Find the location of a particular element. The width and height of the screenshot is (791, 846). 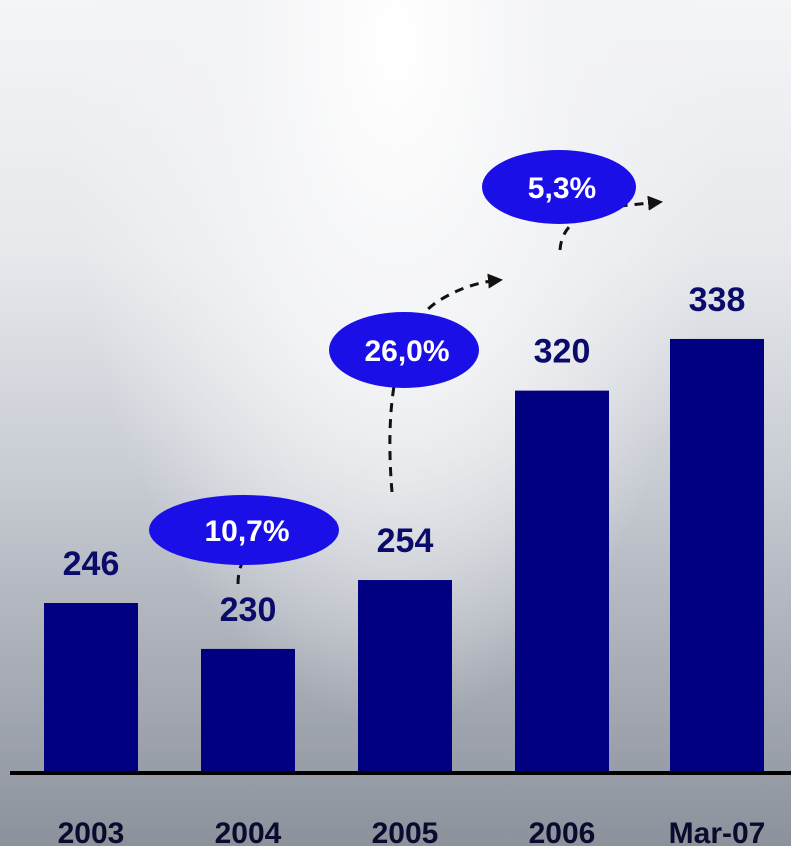

growth-label-2004-to-2005: 10,7% is located at coordinates (246, 531).